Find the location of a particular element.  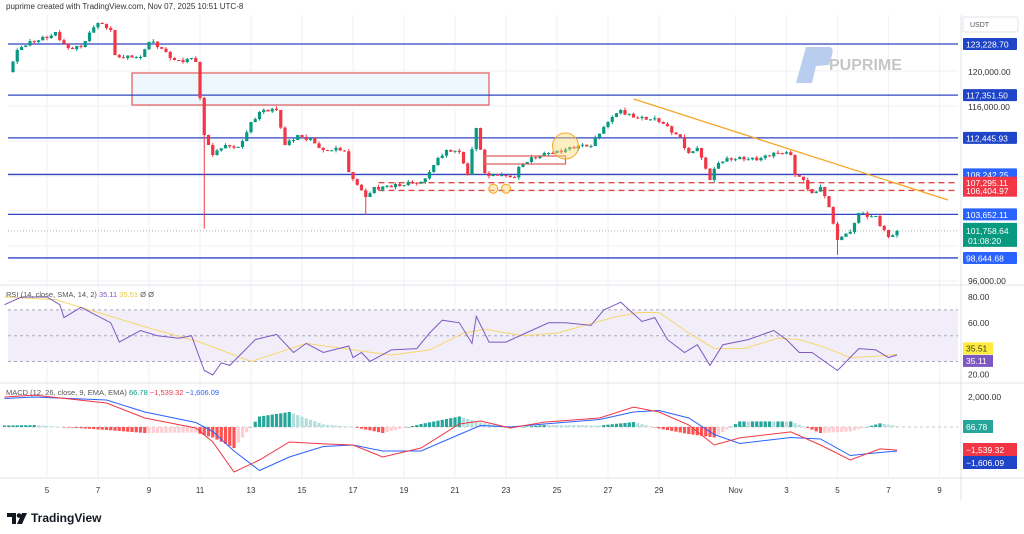

macd-label-bg is located at coordinates (990, 449).